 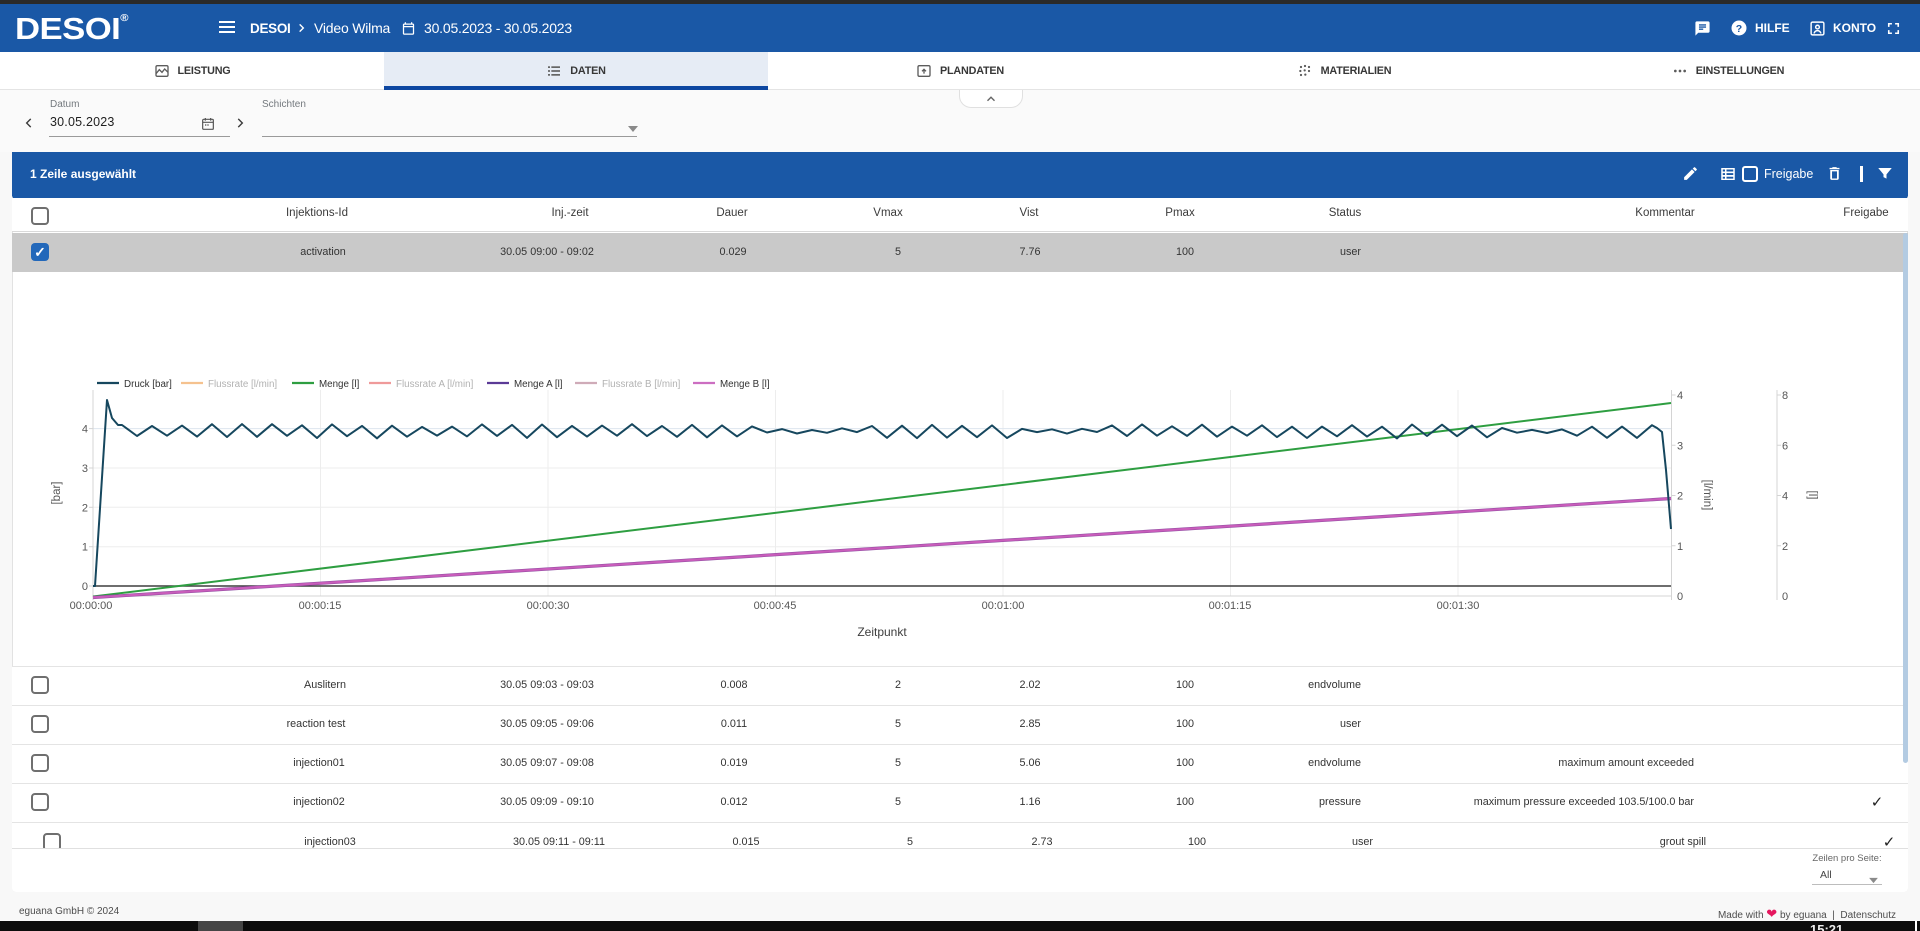 I want to click on svg-text: 00:00:30, so click(x=548, y=606).